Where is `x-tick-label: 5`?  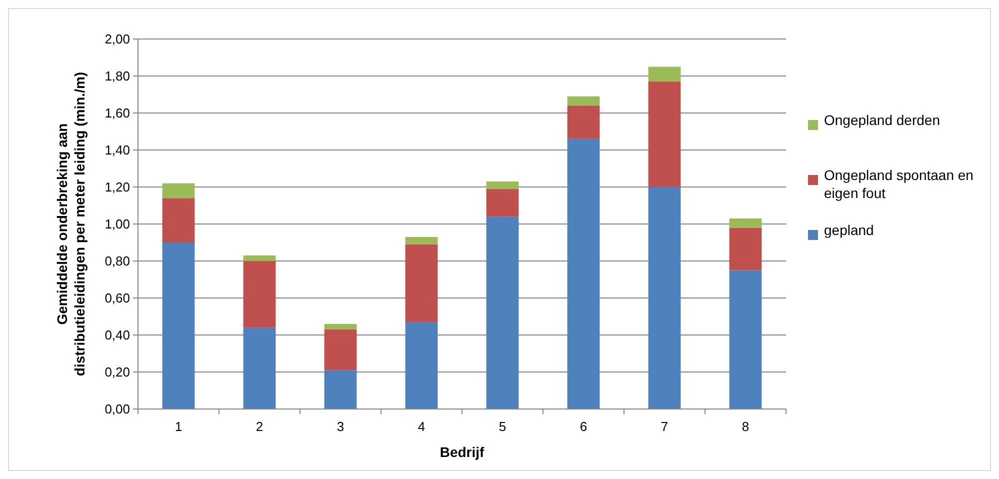
x-tick-label: 5 is located at coordinates (502, 426).